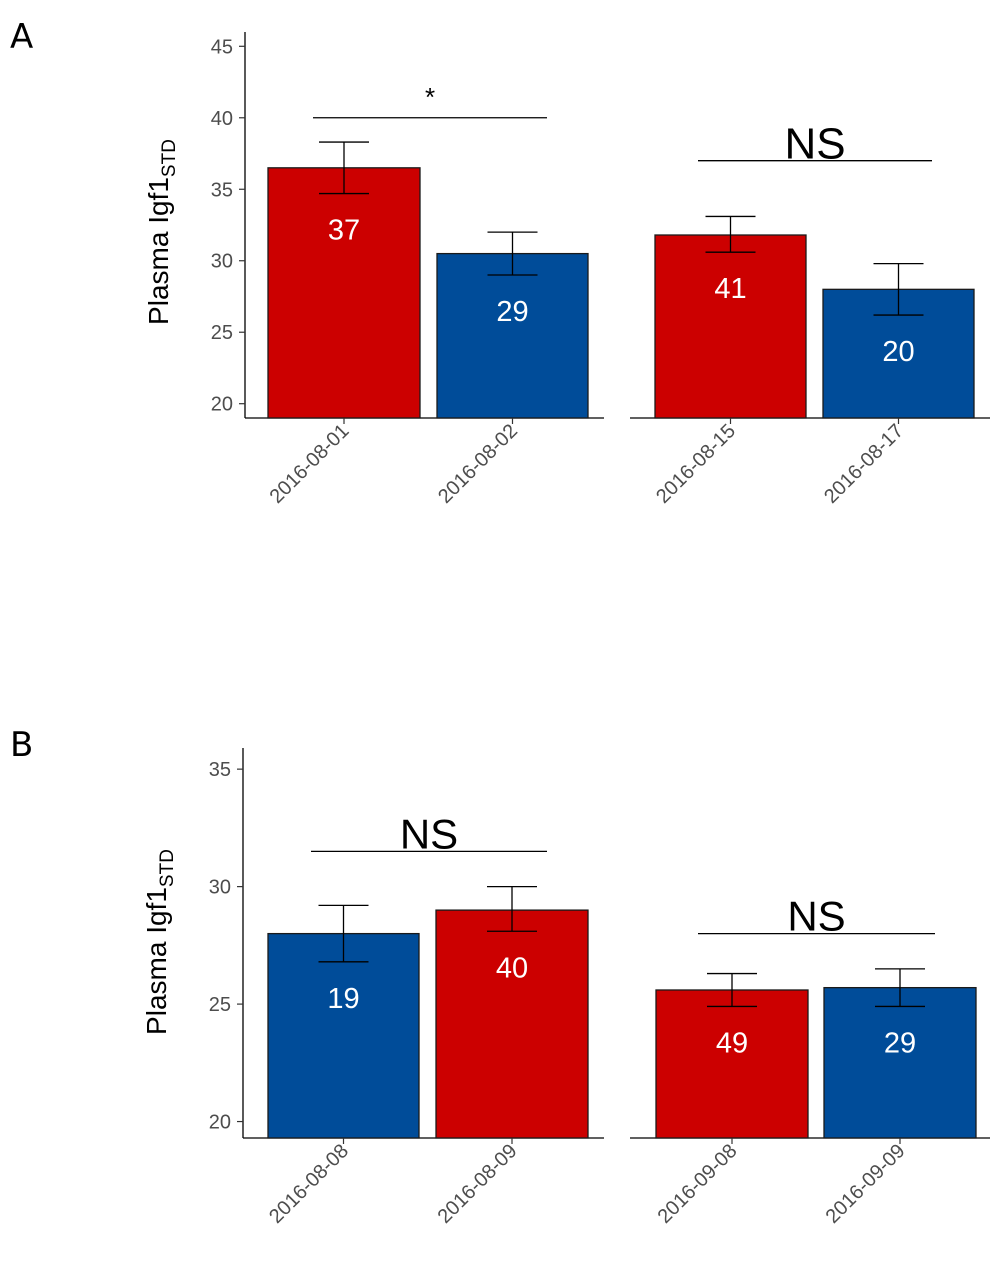  Describe the element at coordinates (512, 968) in the screenshot. I see `bar-n-label: 40` at that location.